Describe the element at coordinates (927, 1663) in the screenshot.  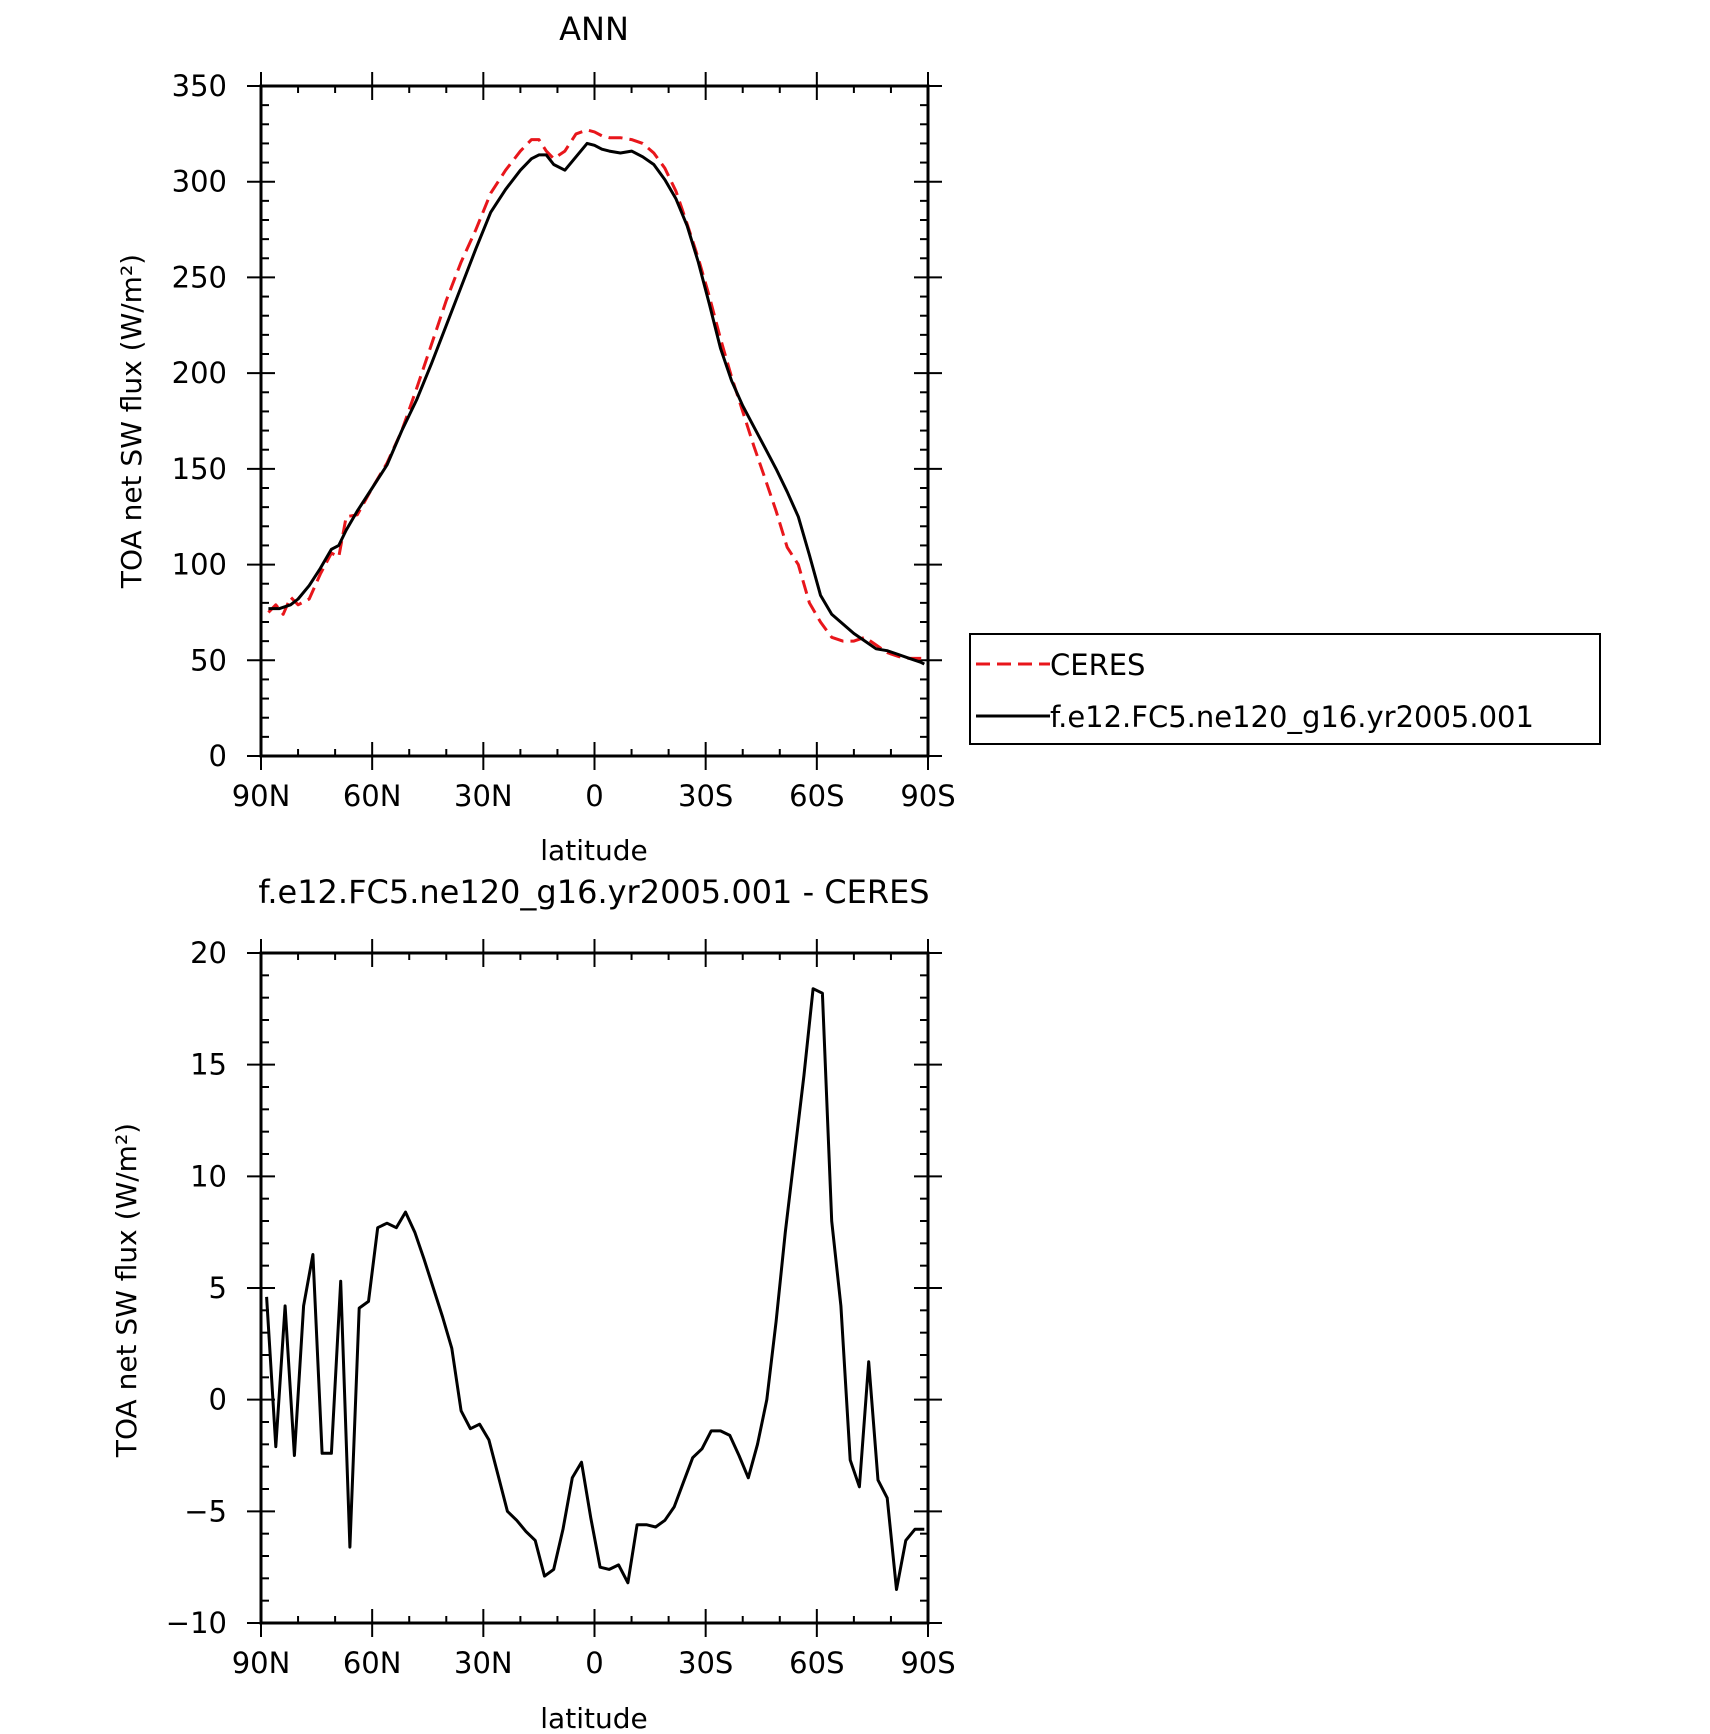
I see `bottom-xtick-label: 90S` at that location.